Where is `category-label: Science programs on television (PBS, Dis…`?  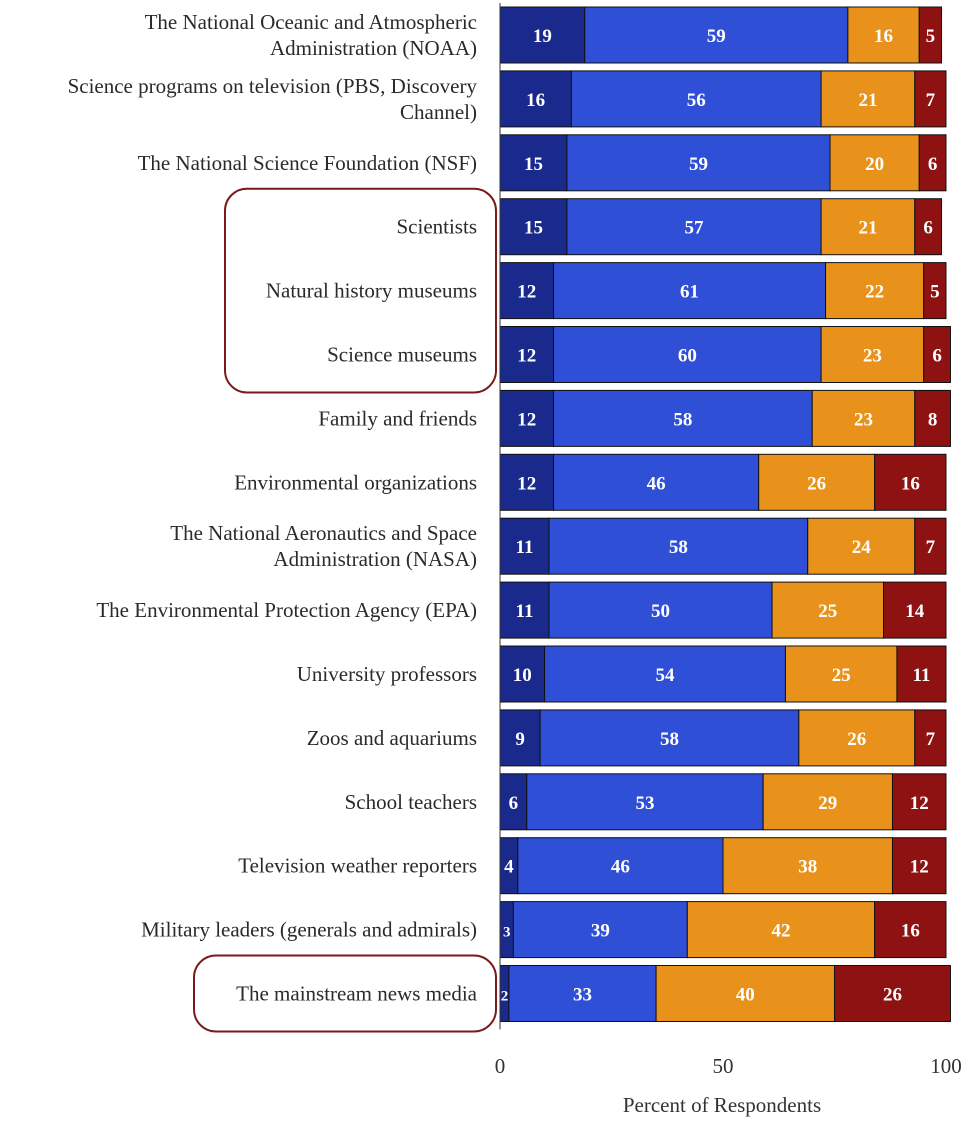
category-label: Science programs on television (PBS, Dis… is located at coordinates (273, 86).